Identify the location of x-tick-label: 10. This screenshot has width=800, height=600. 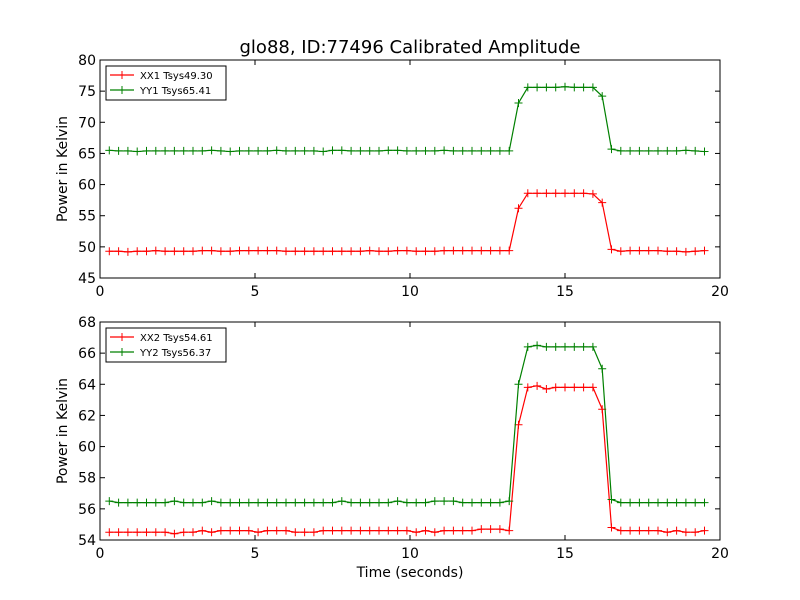
(410, 292).